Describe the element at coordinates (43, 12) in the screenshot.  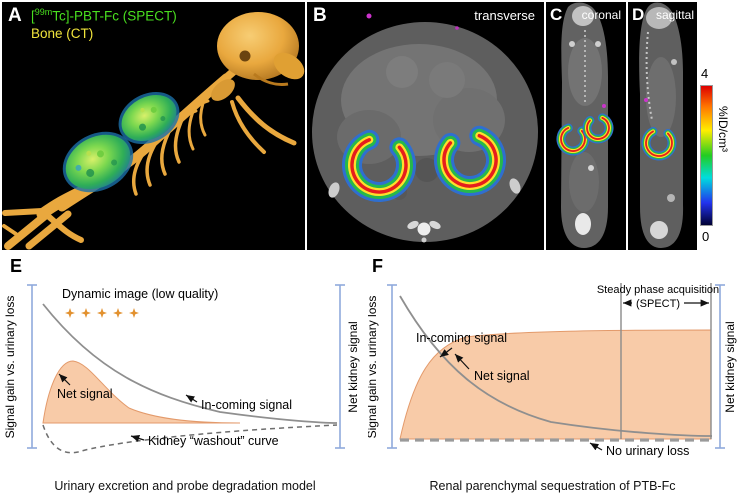
I see `tracer-isotope-sup: 99m` at that location.